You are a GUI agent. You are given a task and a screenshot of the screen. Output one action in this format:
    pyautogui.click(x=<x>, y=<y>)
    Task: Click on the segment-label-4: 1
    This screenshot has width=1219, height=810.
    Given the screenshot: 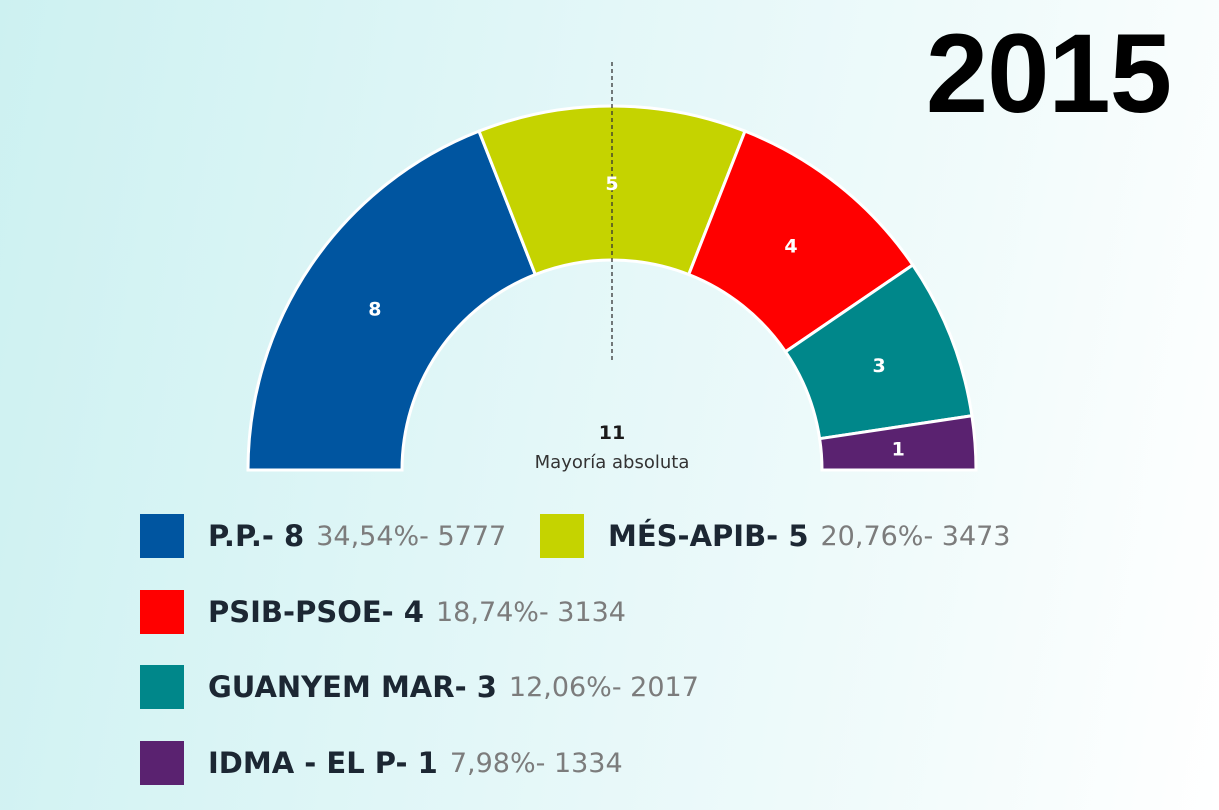 What is the action you would take?
    pyautogui.click(x=898, y=450)
    